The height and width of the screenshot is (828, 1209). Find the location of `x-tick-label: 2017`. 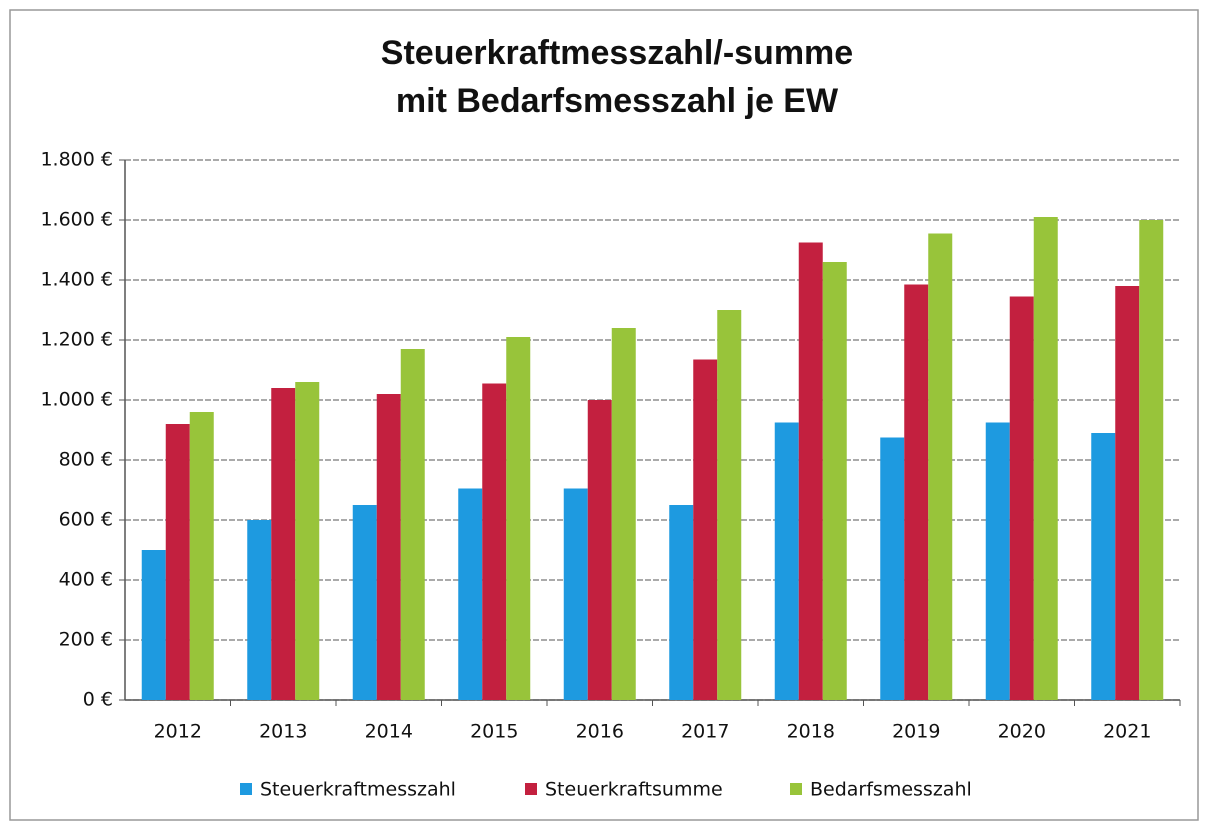

x-tick-label: 2017 is located at coordinates (705, 732).